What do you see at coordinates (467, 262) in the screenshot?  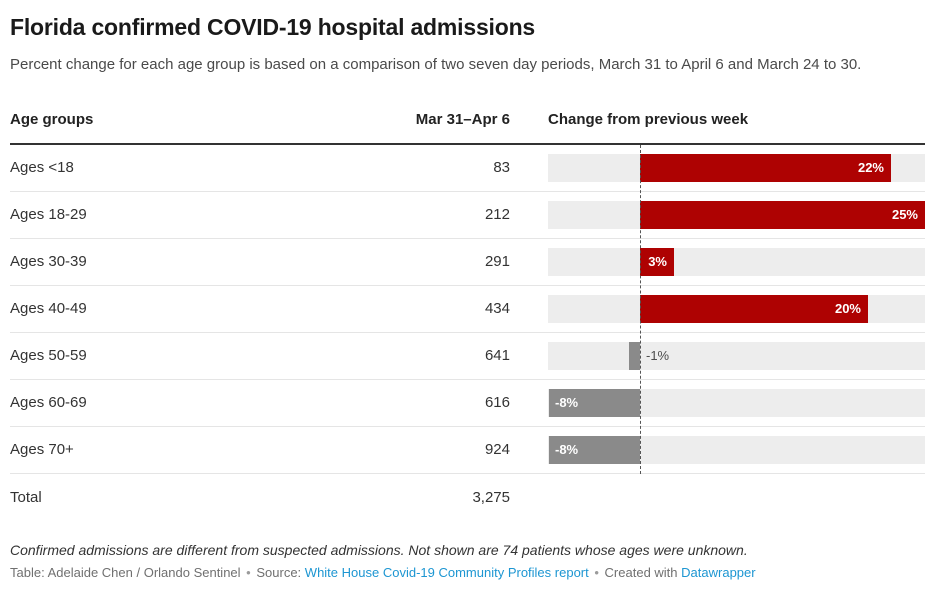 I see `table-row: Ages 30-39 291 3%` at bounding box center [467, 262].